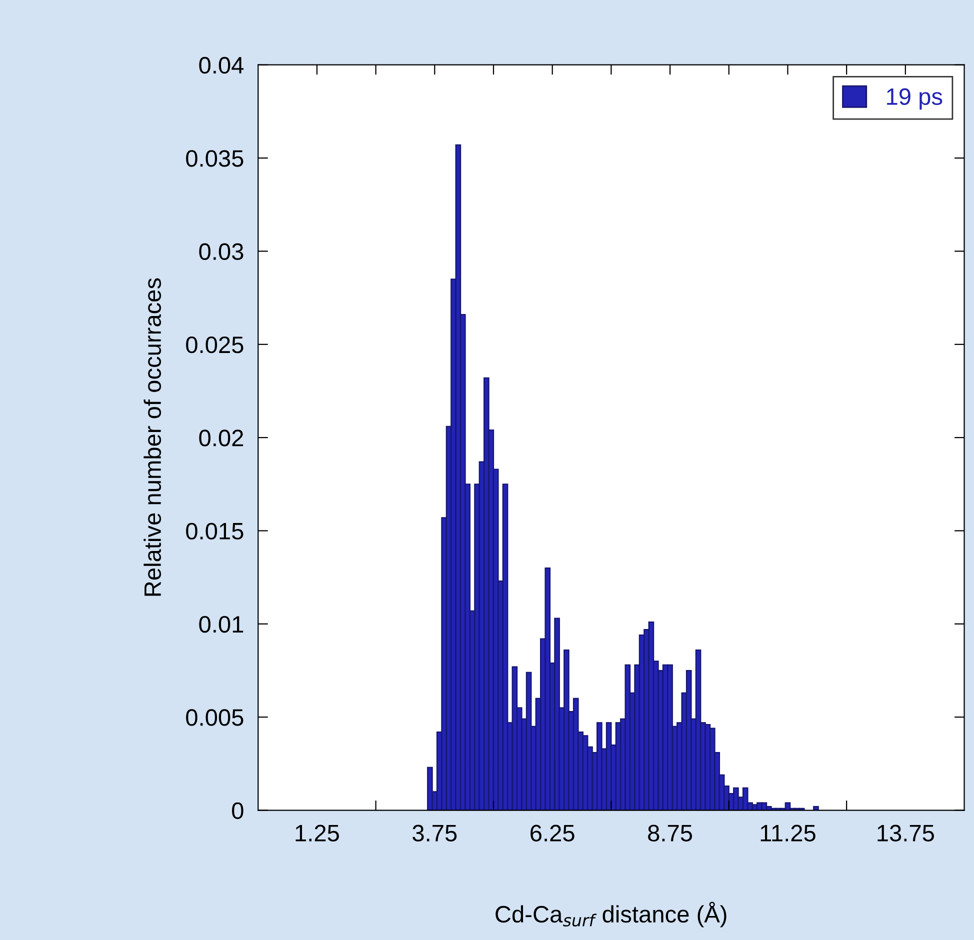 The image size is (974, 940). Describe the element at coordinates (670, 833) in the screenshot. I see `x-tick-label: 8.75` at that location.